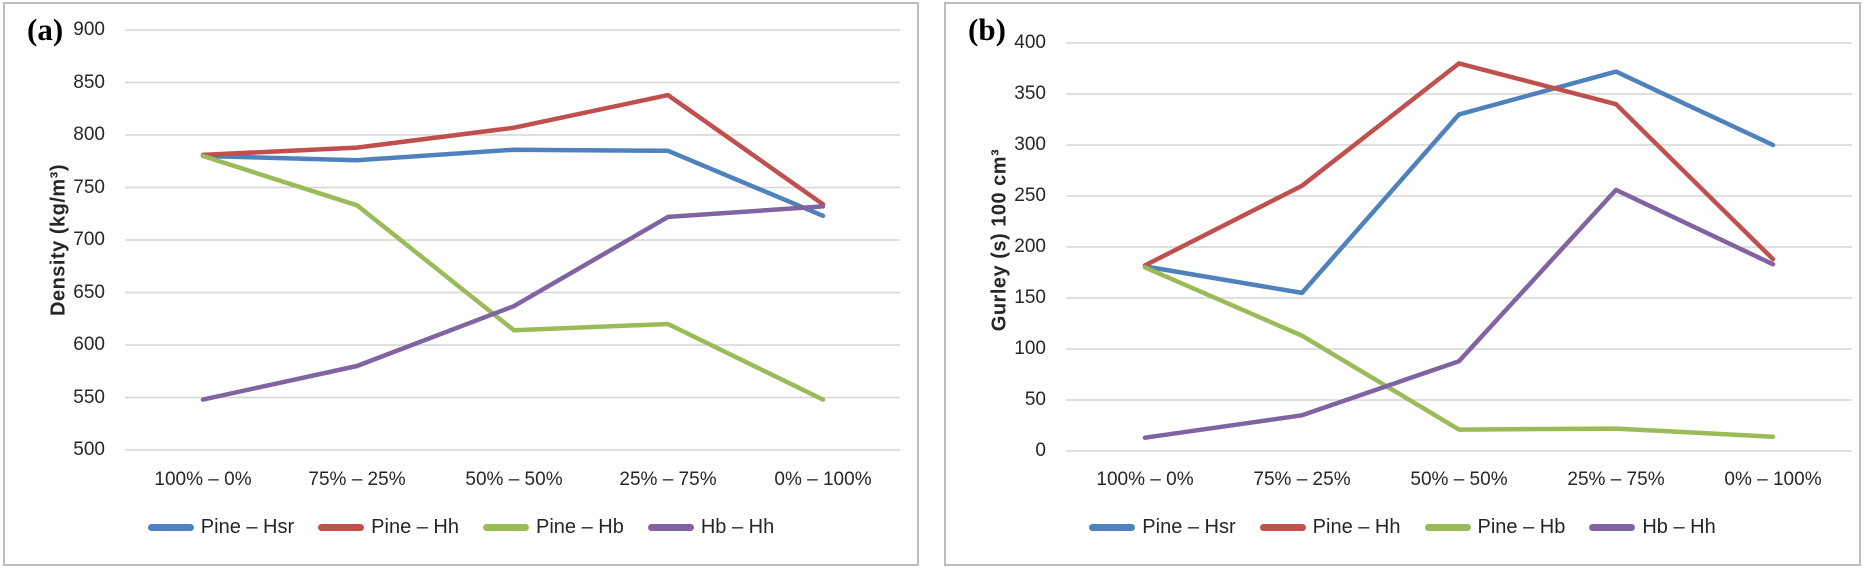 This screenshot has height=570, width=1865. Describe the element at coordinates (89, 449) in the screenshot. I see `y-tick-label: 500` at that location.